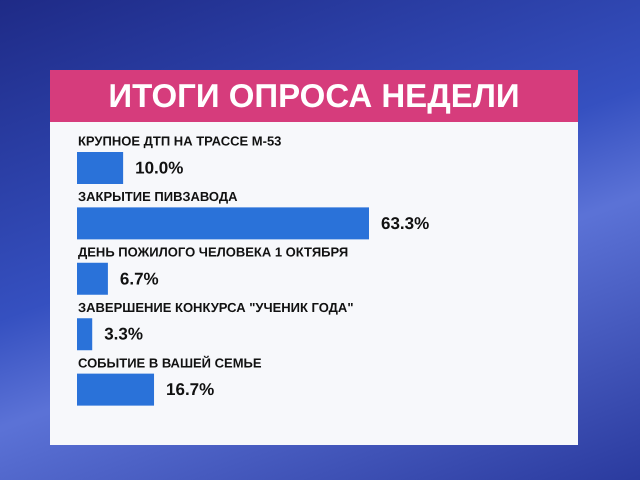 Image resolution: width=640 pixels, height=480 pixels. Describe the element at coordinates (139, 278) in the screenshot. I see `data-label: 6.7%` at that location.